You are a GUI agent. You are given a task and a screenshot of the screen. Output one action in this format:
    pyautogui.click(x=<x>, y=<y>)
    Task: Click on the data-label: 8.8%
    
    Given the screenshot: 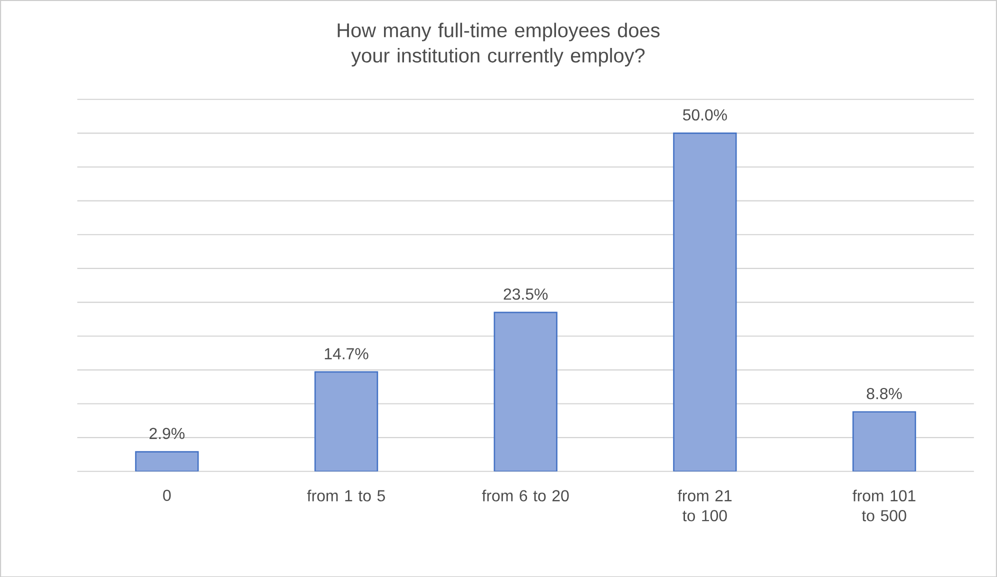 What is the action you would take?
    pyautogui.click(x=884, y=394)
    